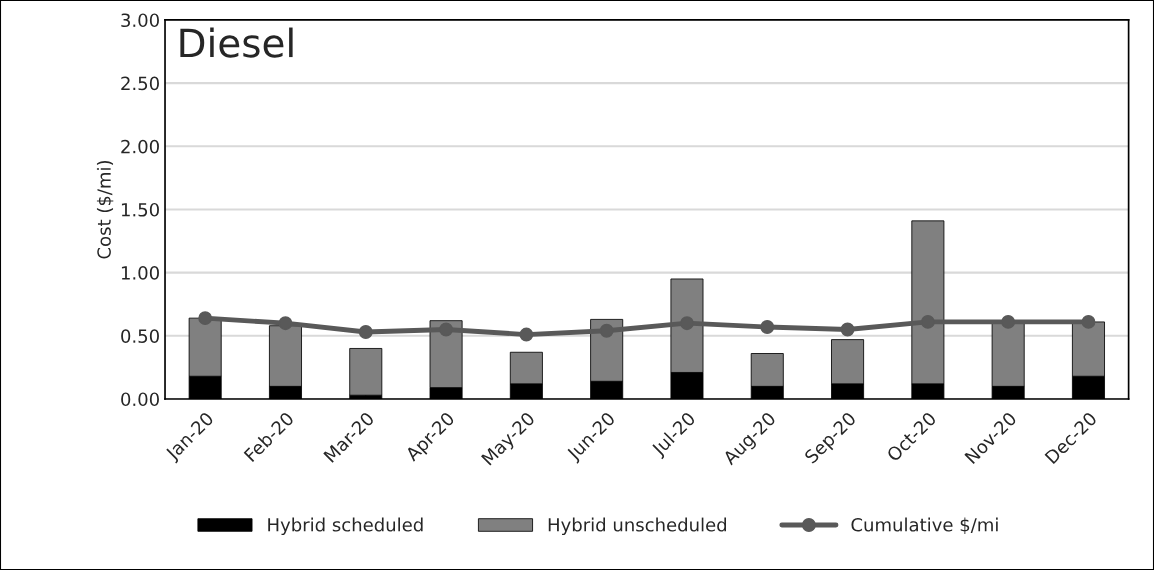  Describe the element at coordinates (236, 42) in the screenshot. I see `chart-title: Diesel` at that location.